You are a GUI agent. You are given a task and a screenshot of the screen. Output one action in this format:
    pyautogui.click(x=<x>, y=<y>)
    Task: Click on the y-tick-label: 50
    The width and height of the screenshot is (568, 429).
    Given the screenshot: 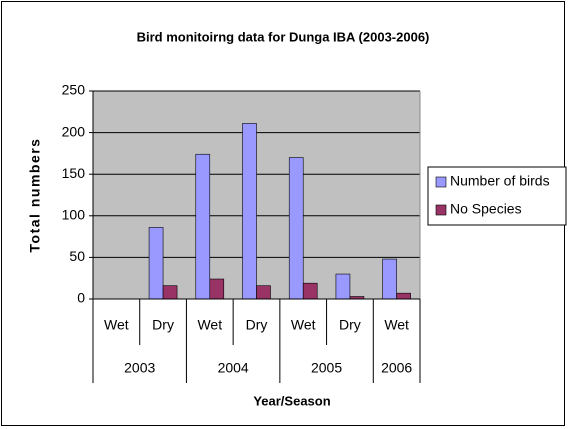 What is the action you would take?
    pyautogui.click(x=77, y=256)
    